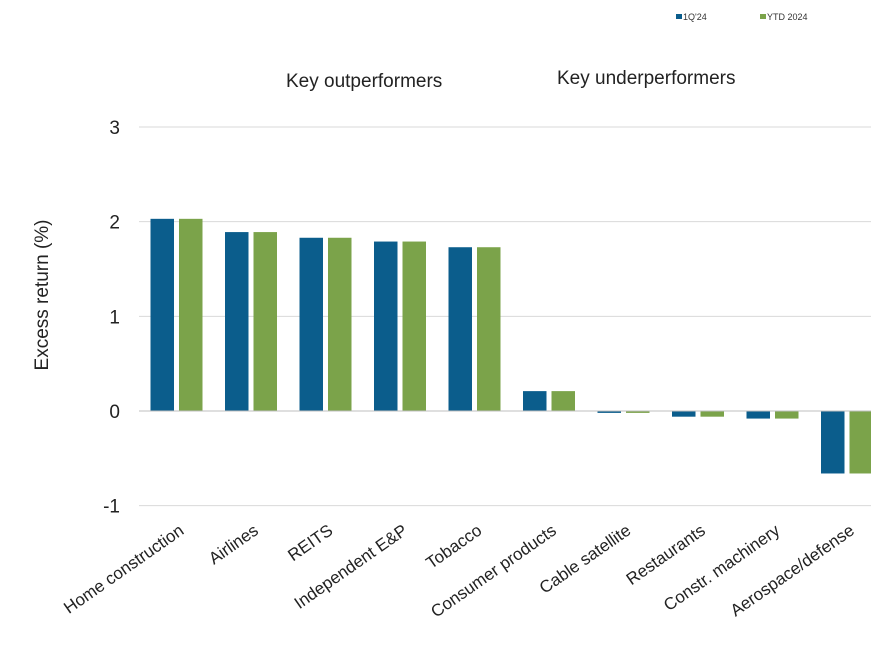 Image resolution: width=871 pixels, height=647 pixels. I want to click on group-label-outperformers: Key outperformers, so click(364, 81).